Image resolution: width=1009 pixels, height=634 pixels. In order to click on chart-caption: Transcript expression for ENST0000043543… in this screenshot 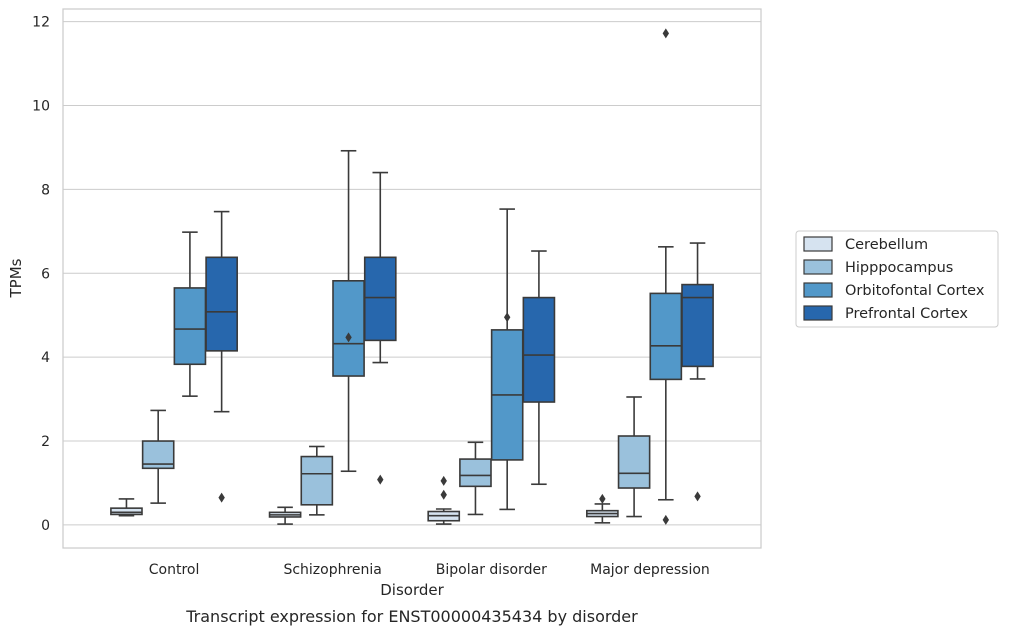, I will do `click(411, 616)`.